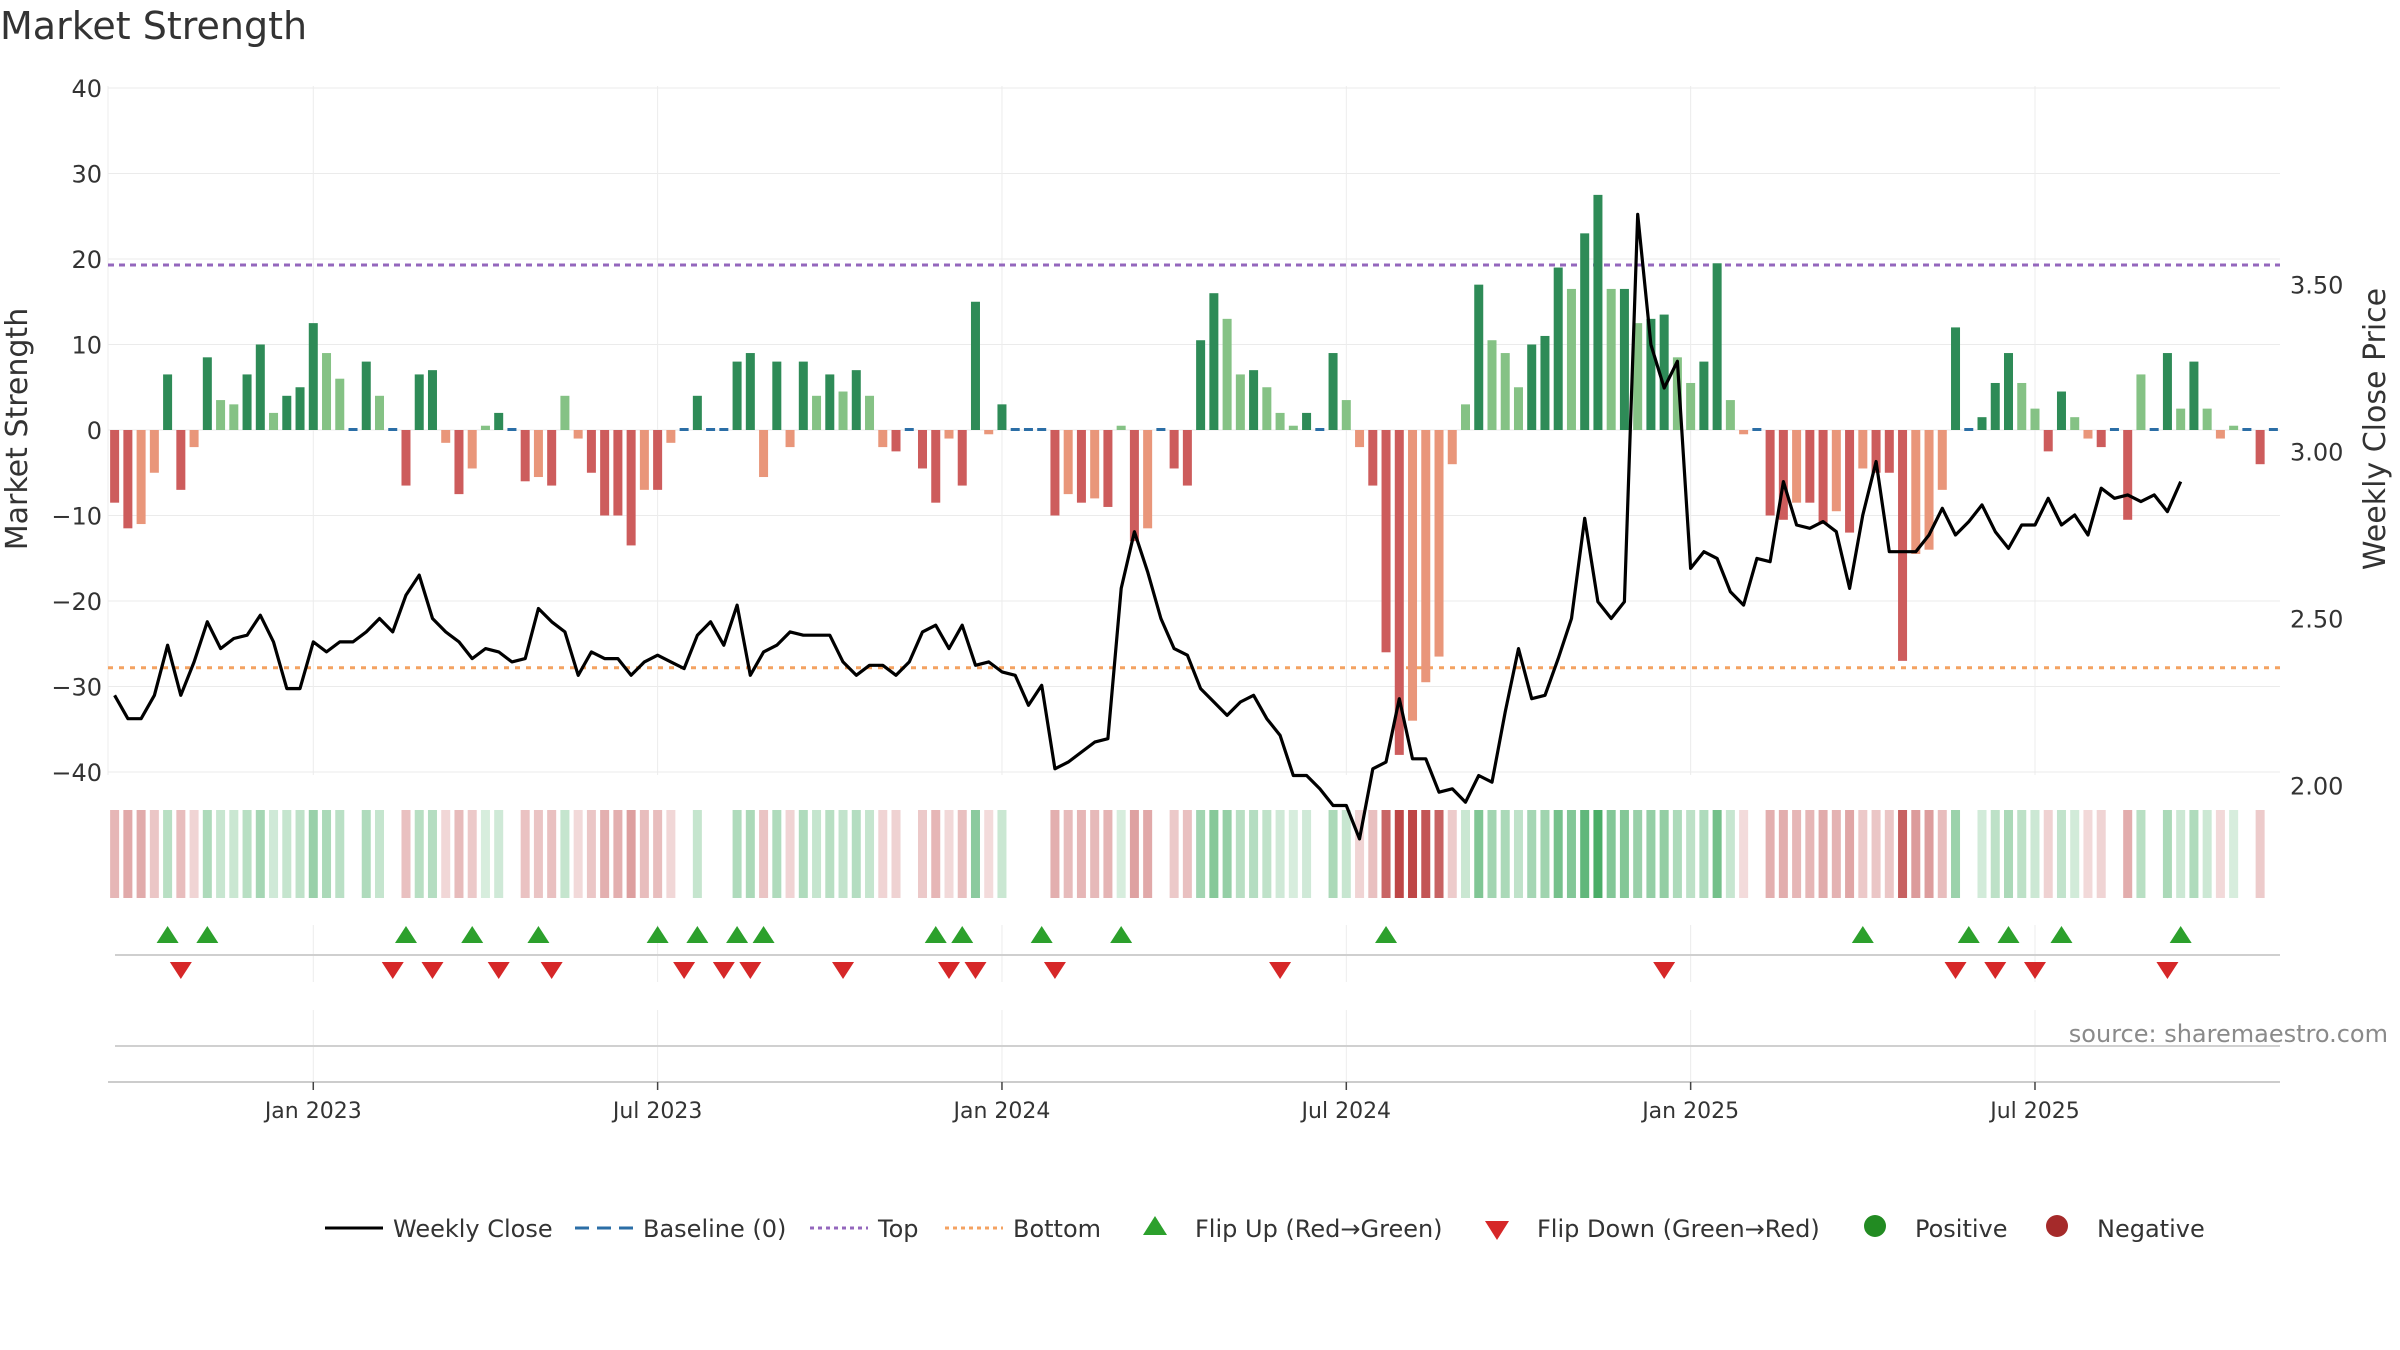 This screenshot has width=2400, height=1350. What do you see at coordinates (2375, 429) in the screenshot?
I see `y-axis-right-label: Weekly Close Price` at bounding box center [2375, 429].